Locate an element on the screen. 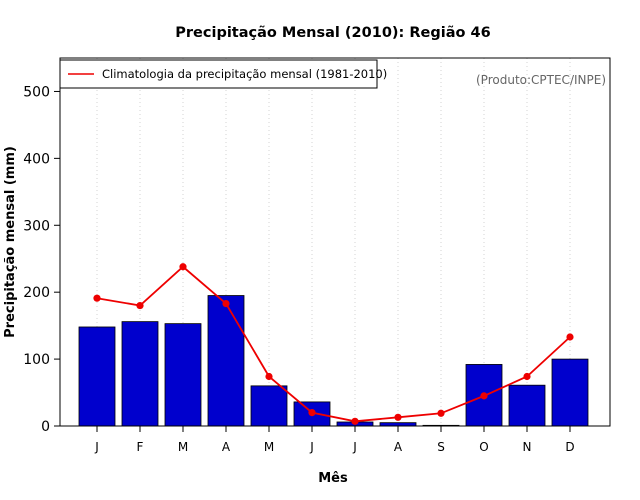 The width and height of the screenshot is (640, 500). x-tick-label: S is located at coordinates (441, 447).